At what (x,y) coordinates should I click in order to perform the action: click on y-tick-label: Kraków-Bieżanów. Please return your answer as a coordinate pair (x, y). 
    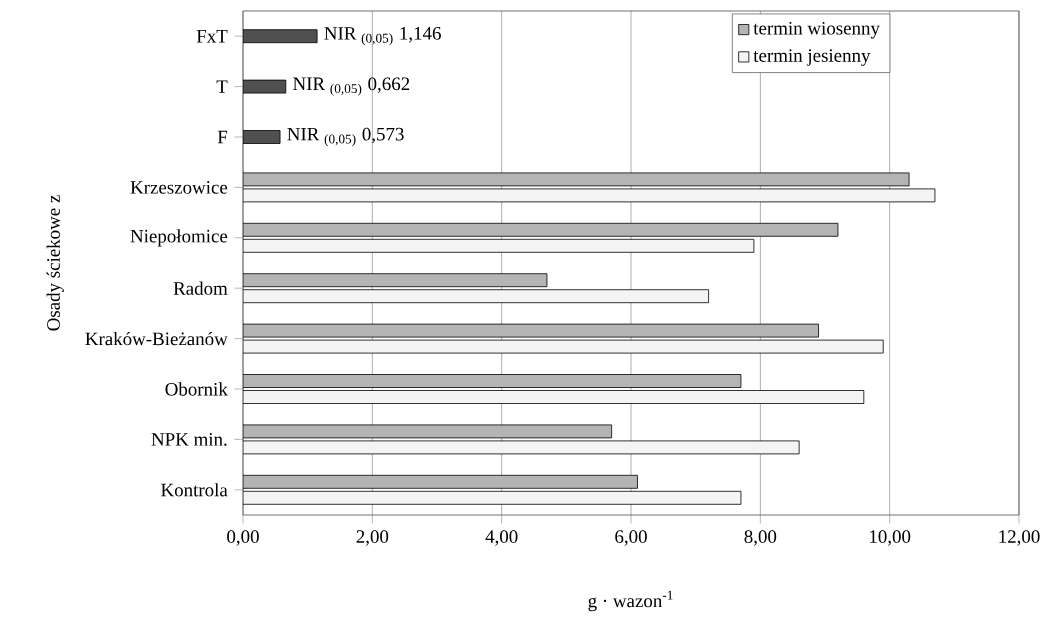
    Looking at the image, I should click on (156, 338).